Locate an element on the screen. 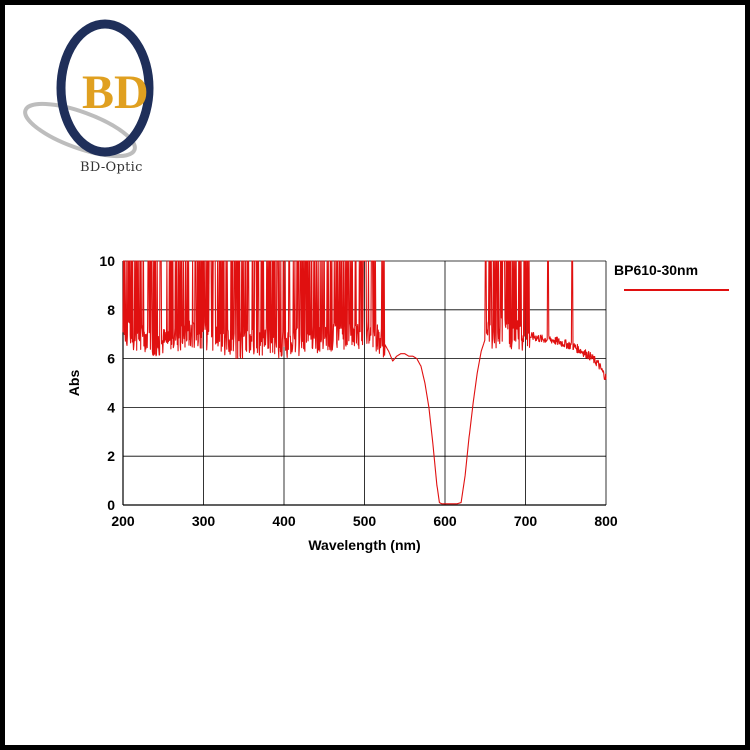 The width and height of the screenshot is (750, 750). y-tick-label: 2 is located at coordinates (111, 456).